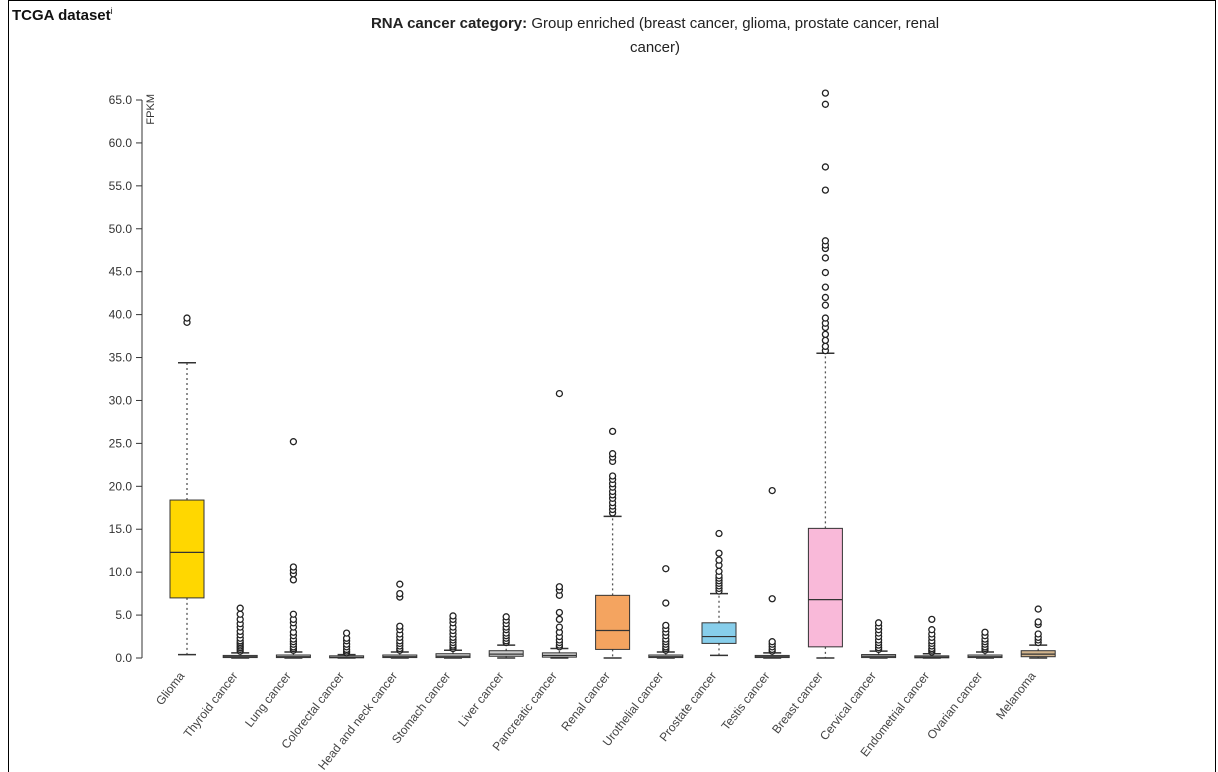 The height and width of the screenshot is (772, 1218). What do you see at coordinates (585, 701) in the screenshot?
I see `x-tick-label: Renal cancer` at bounding box center [585, 701].